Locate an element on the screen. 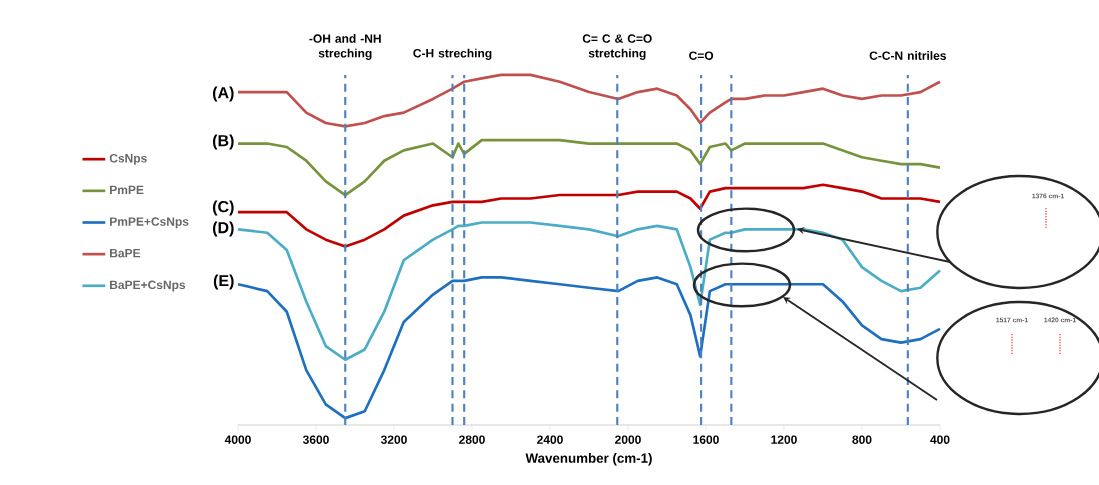 The height and width of the screenshot is (485, 1099). x-axis-title: Wavenumber (cm-1) is located at coordinates (588, 459).